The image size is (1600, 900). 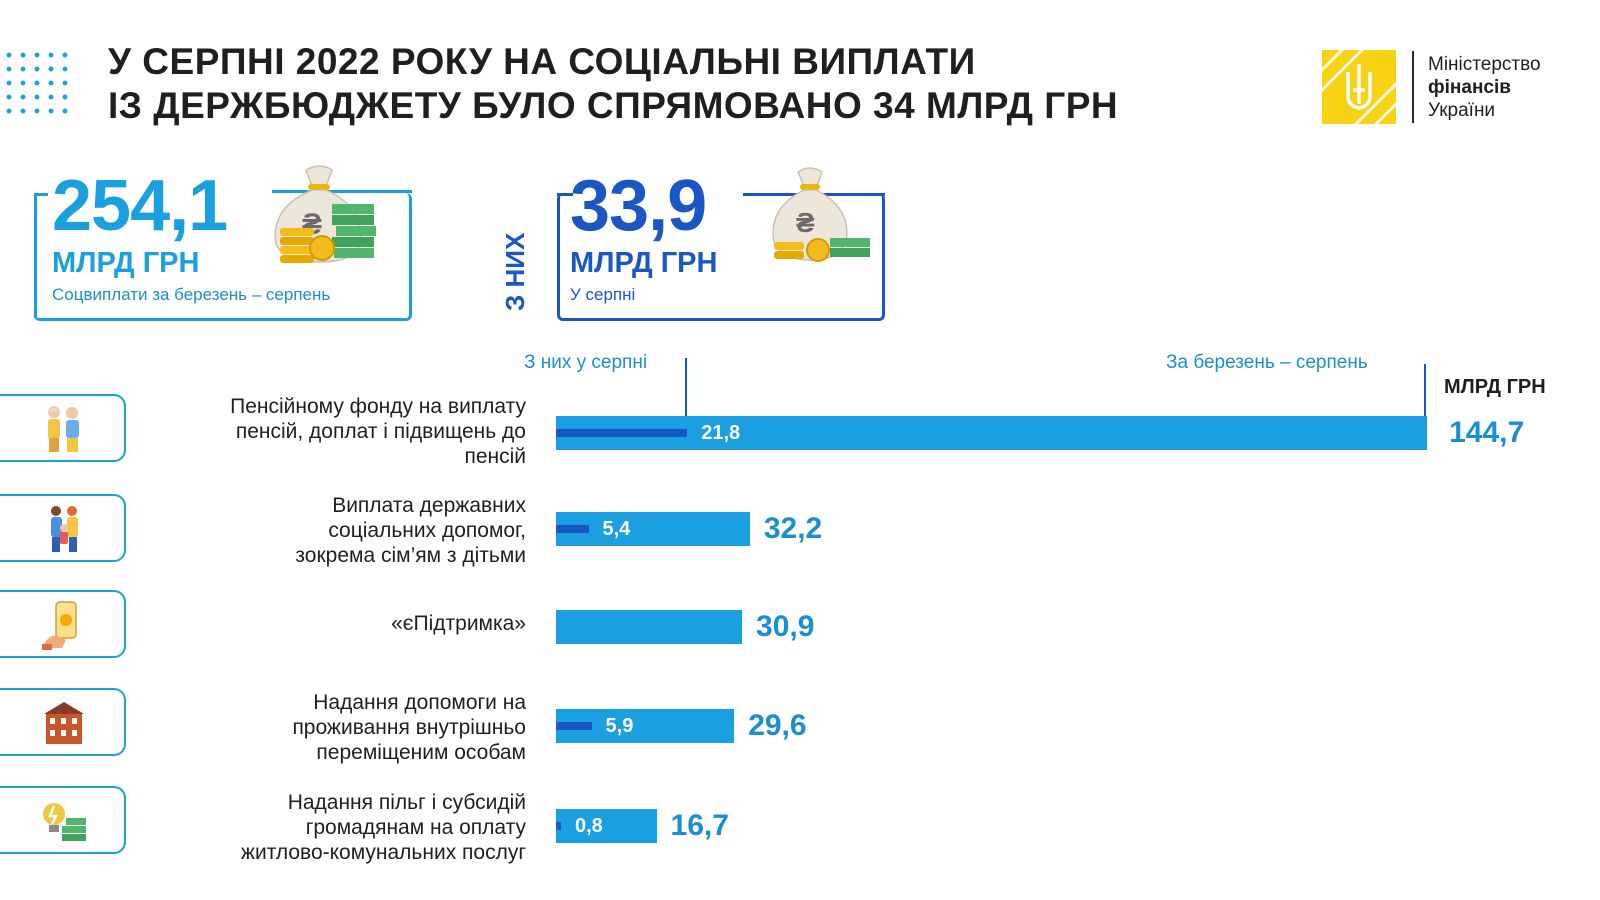 I want to click on row-icon-box-social, so click(x=63, y=528).